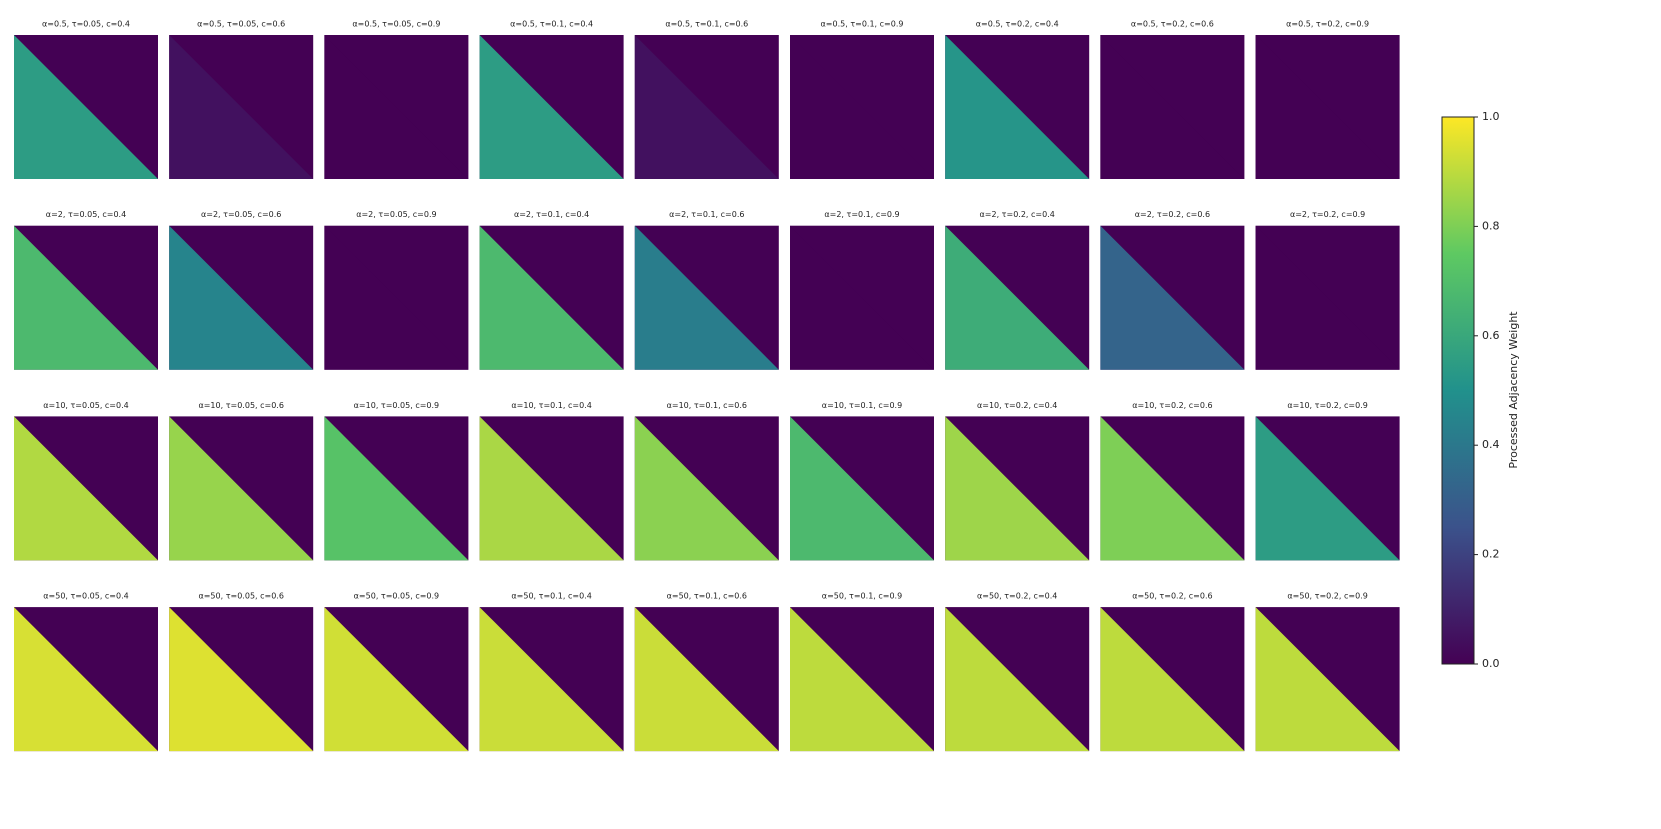  Describe the element at coordinates (1327, 24) in the screenshot. I see `panel-title: α=0.5, τ=0.2, c=0.9` at that location.